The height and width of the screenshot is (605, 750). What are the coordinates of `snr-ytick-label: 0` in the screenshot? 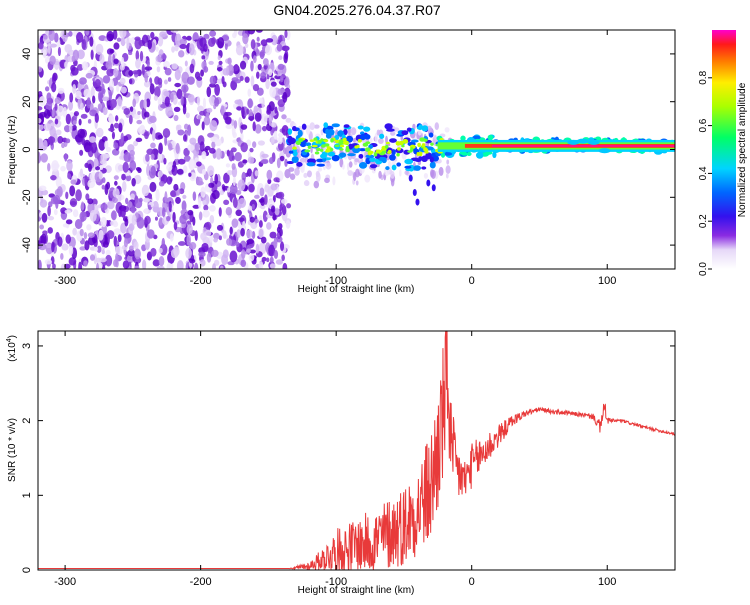 It's located at (27, 570).